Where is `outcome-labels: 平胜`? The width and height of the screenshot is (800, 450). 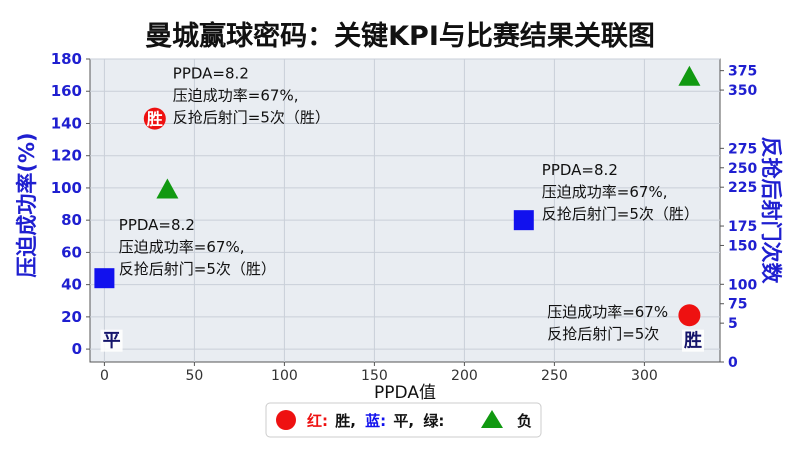
outcome-labels: 平胜 is located at coordinates (402, 340).